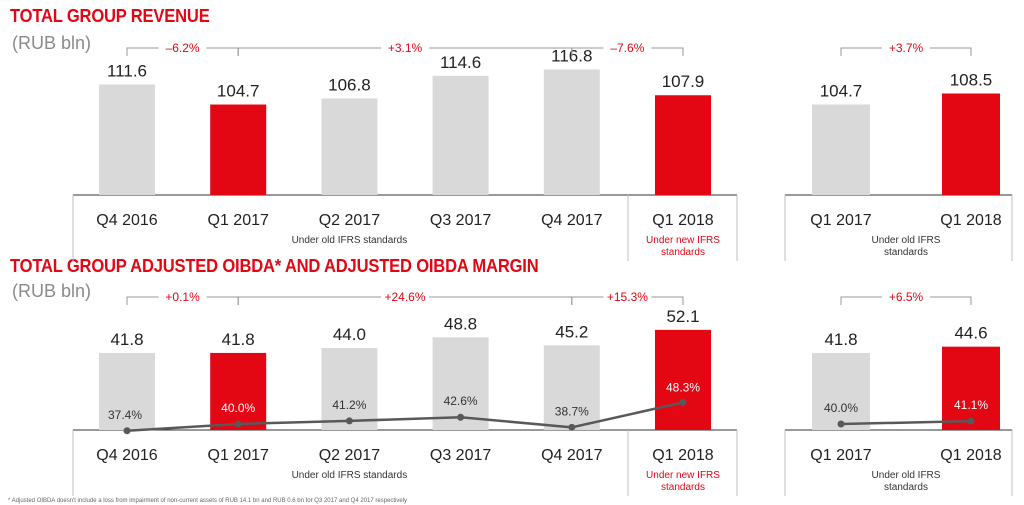 This screenshot has width=1024, height=505. Describe the element at coordinates (682, 316) in the screenshot. I see `bar-value-label: 52.1` at that location.